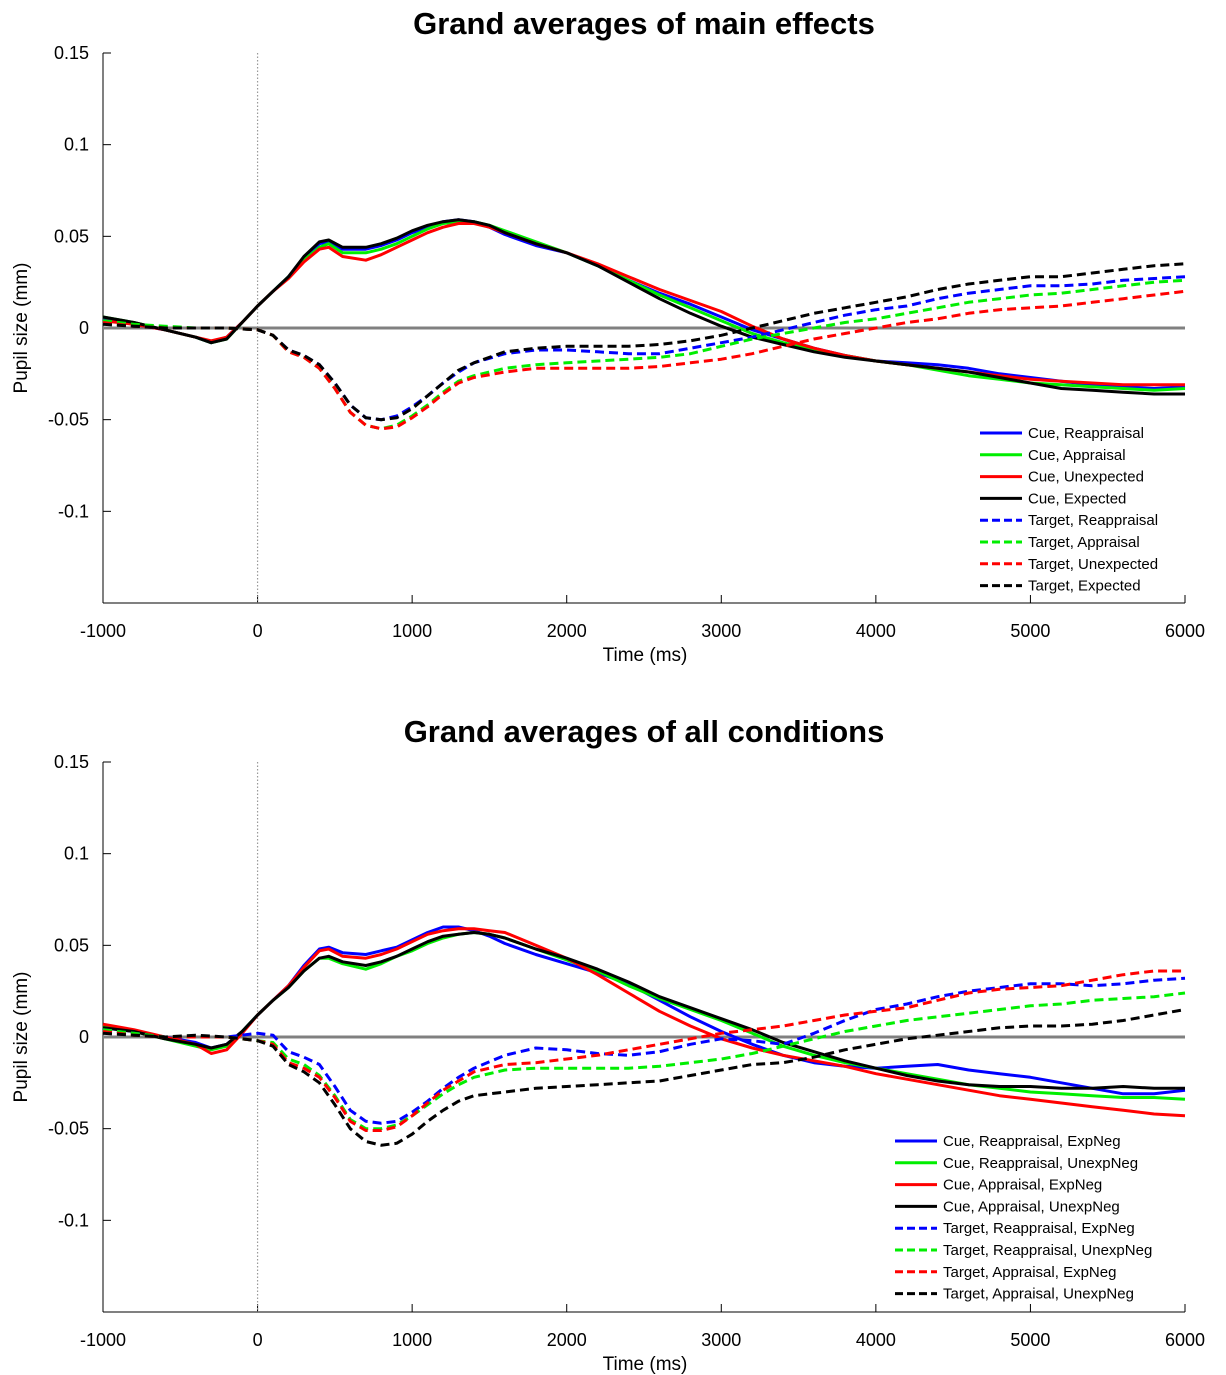 The image size is (1226, 1375). Describe the element at coordinates (1084, 542) in the screenshot. I see `legend-label: Target, Appraisal` at that location.